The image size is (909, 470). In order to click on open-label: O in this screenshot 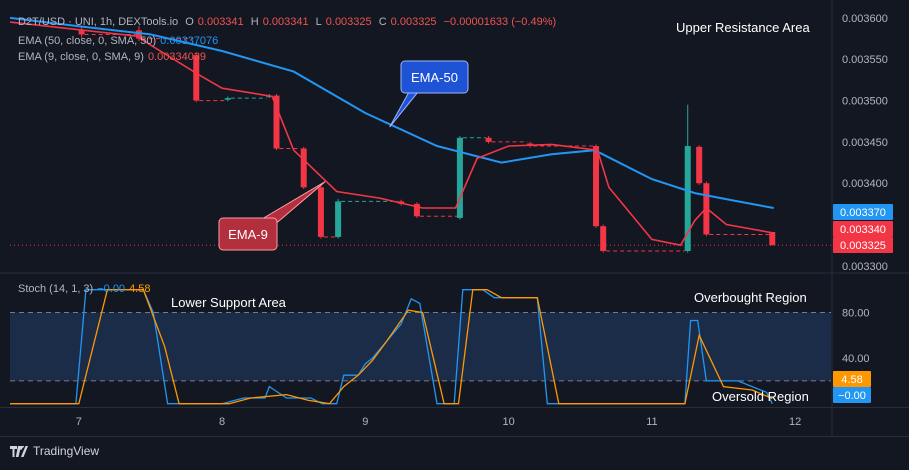, I will do `click(189, 22)`.